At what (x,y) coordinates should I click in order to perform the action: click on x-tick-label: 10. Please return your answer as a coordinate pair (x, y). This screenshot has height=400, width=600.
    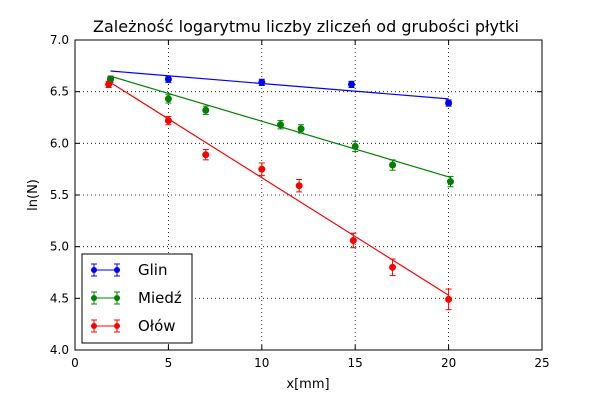
    Looking at the image, I should click on (261, 363).